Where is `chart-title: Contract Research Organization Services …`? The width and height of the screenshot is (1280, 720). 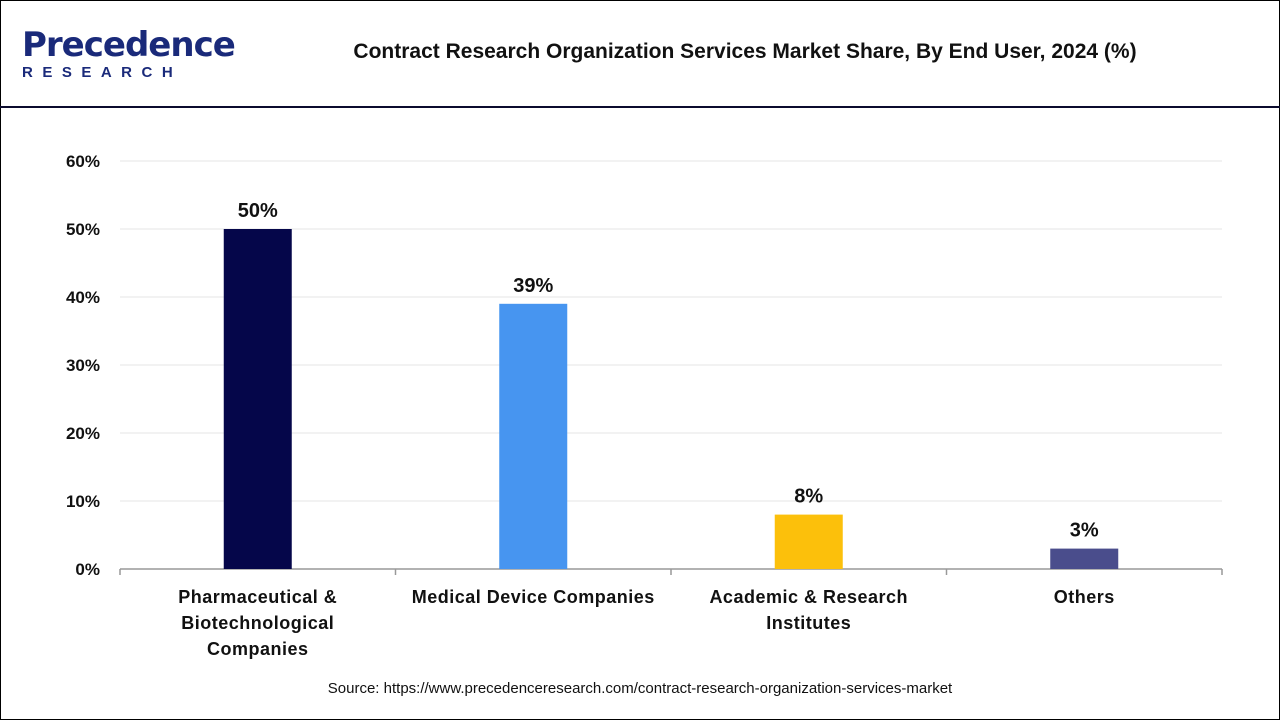 chart-title: Contract Research Organization Services … is located at coordinates (745, 51).